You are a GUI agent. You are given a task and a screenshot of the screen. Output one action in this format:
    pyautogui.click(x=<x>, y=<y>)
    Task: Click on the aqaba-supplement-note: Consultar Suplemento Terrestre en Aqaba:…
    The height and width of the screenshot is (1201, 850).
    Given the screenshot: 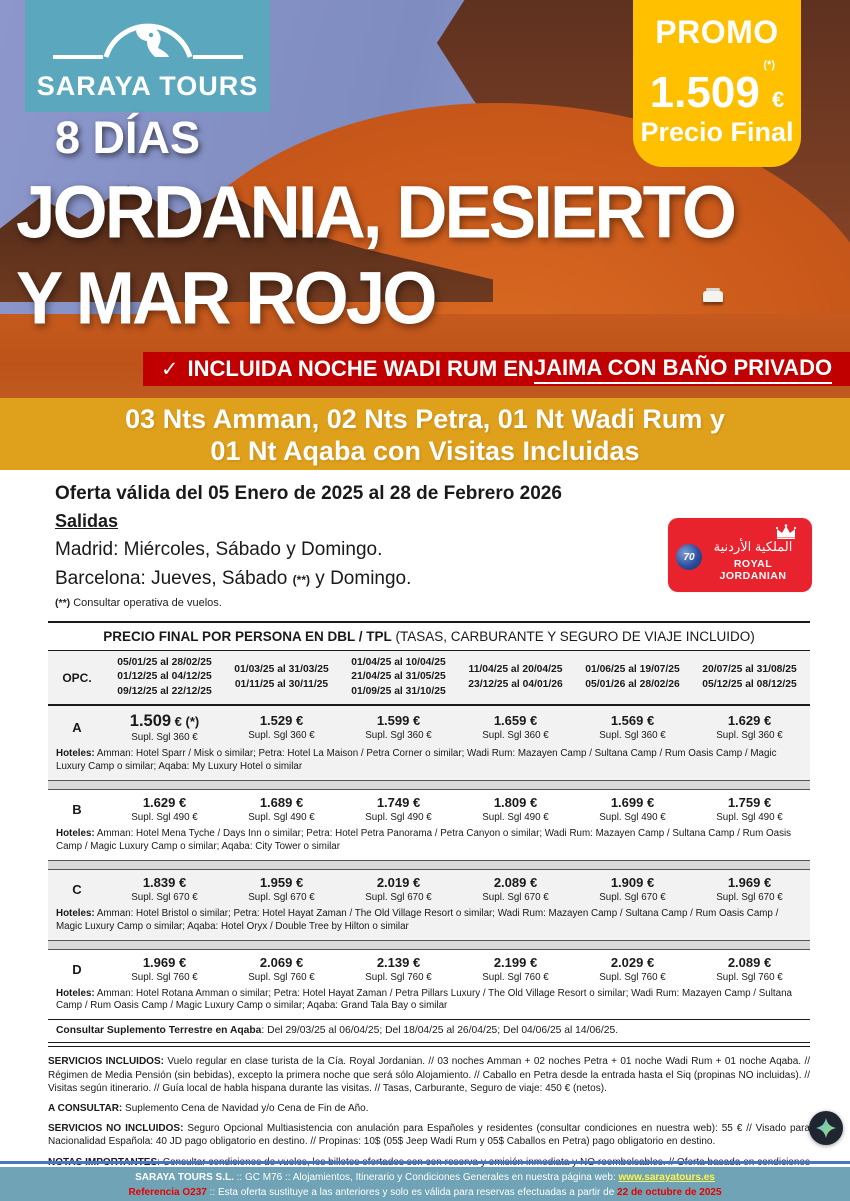 What is the action you would take?
    pyautogui.click(x=337, y=1031)
    